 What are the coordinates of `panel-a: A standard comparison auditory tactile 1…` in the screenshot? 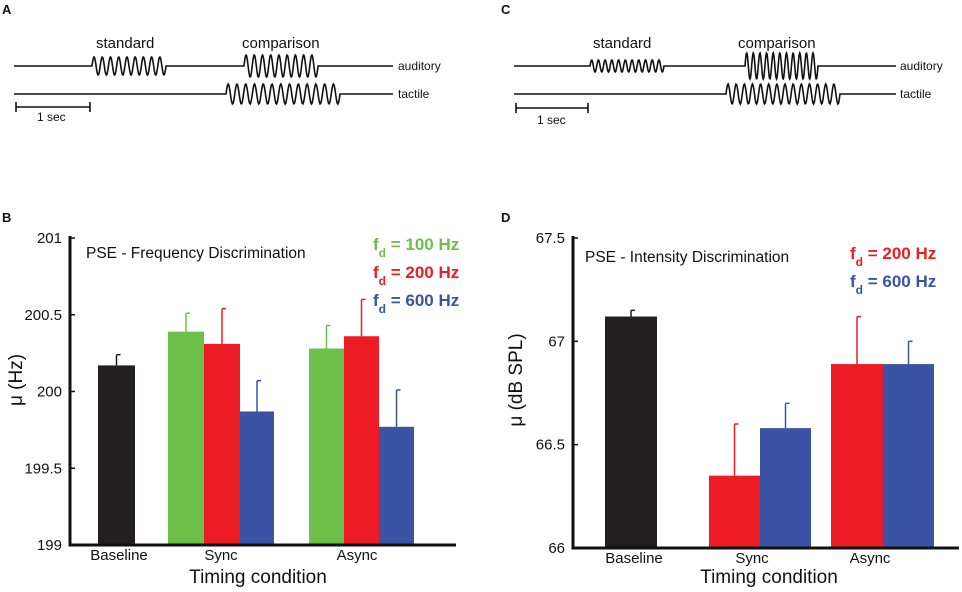 It's located at (221, 63).